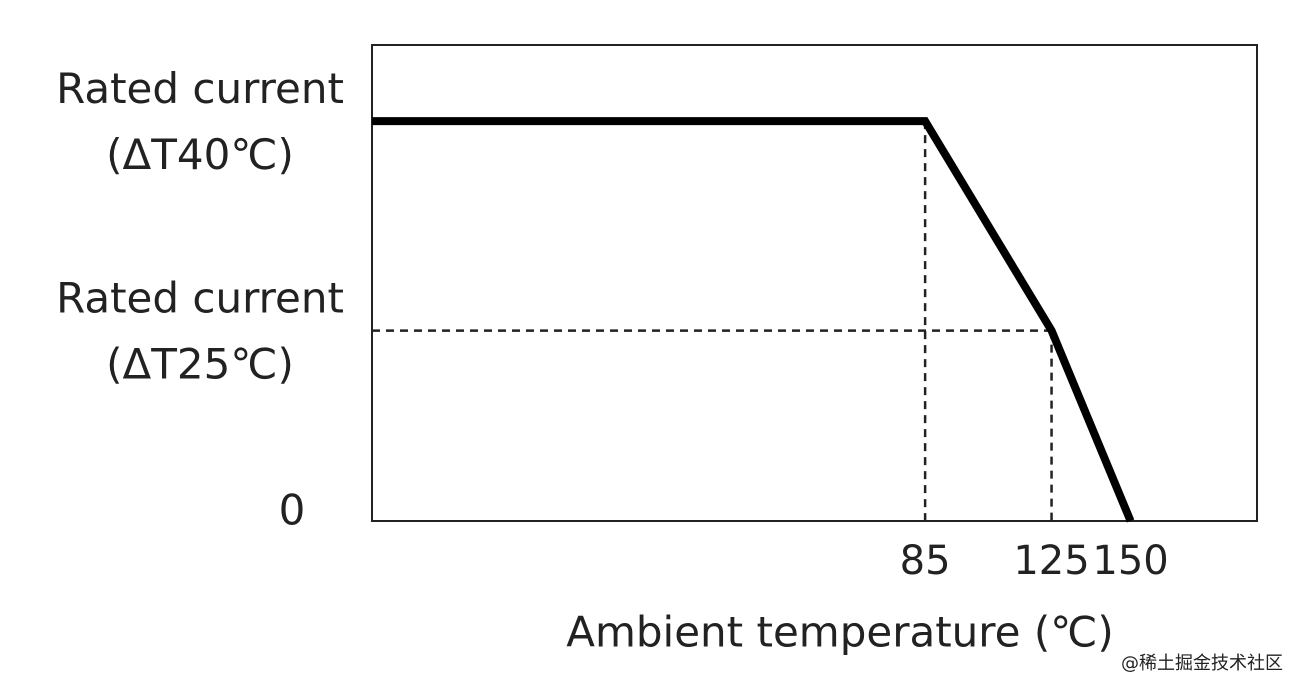 The image size is (1290, 680). Describe the element at coordinates (1130, 561) in the screenshot. I see `x-tick-label: 150` at that location.